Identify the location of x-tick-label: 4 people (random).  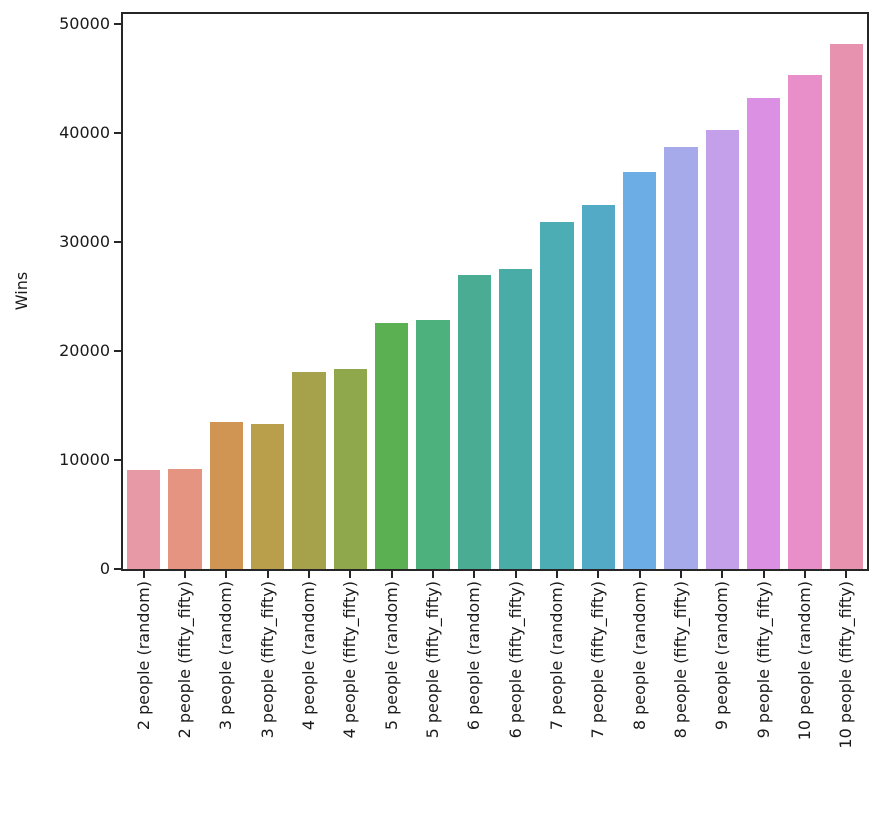
(308, 656).